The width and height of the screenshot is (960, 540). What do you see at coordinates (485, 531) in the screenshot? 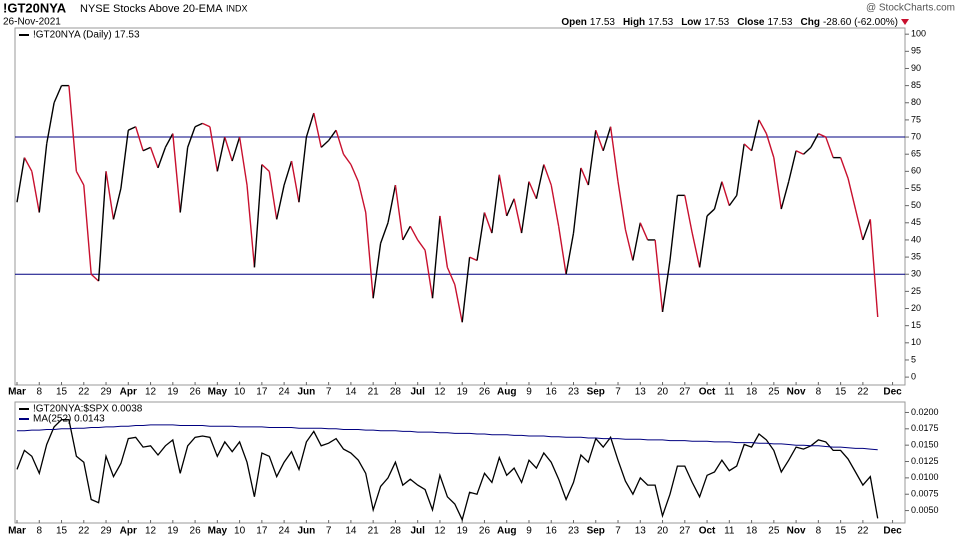
I see `x-tick-label: 26` at bounding box center [485, 531].